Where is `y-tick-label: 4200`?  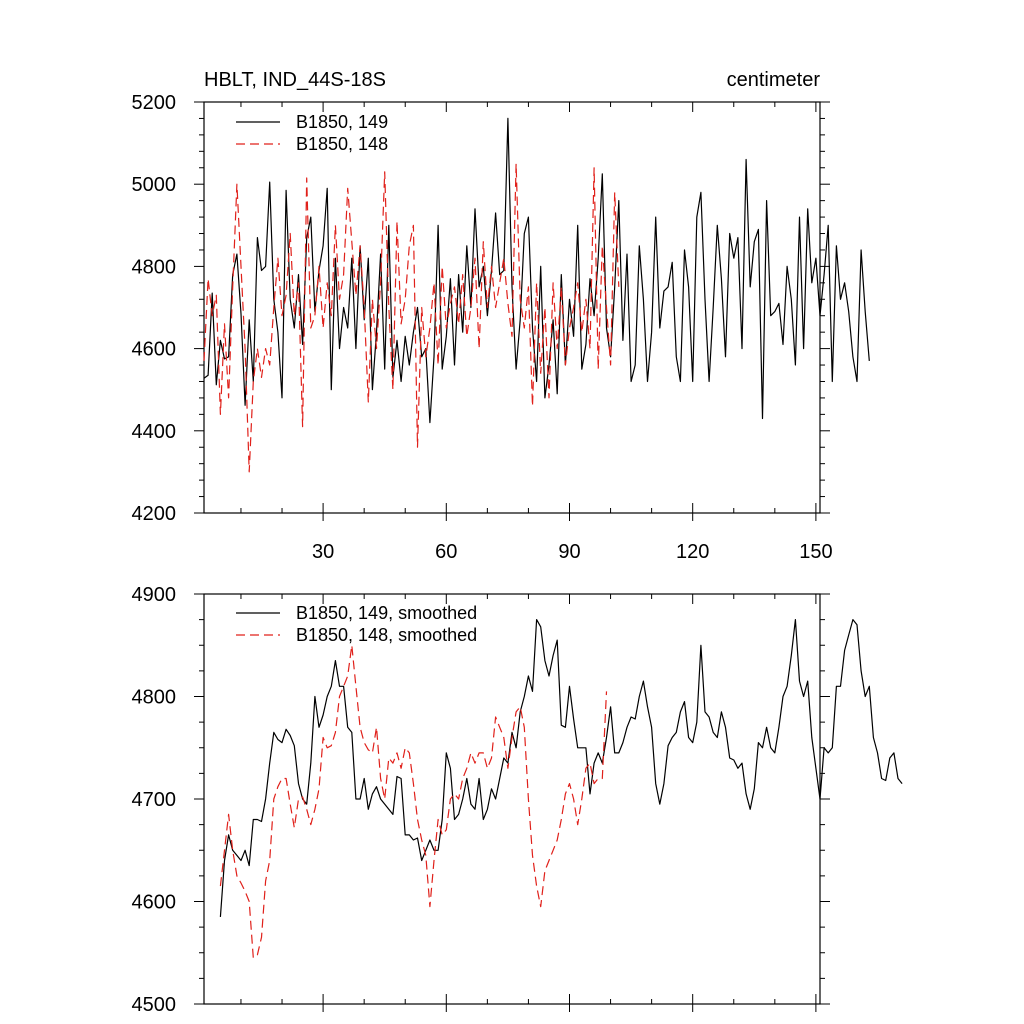 y-tick-label: 4200 is located at coordinates (154, 514).